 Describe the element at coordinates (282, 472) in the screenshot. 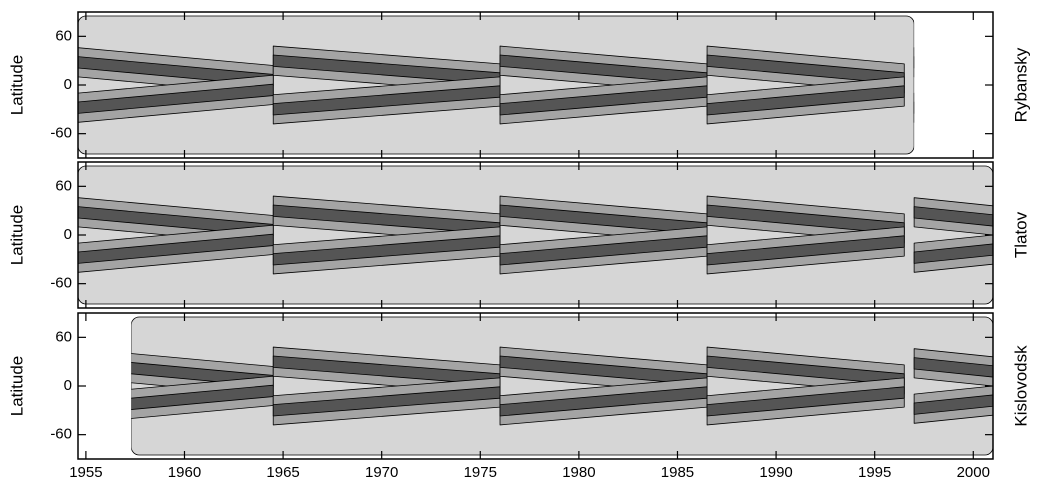

I see `x-tick-label: 1965` at that location.